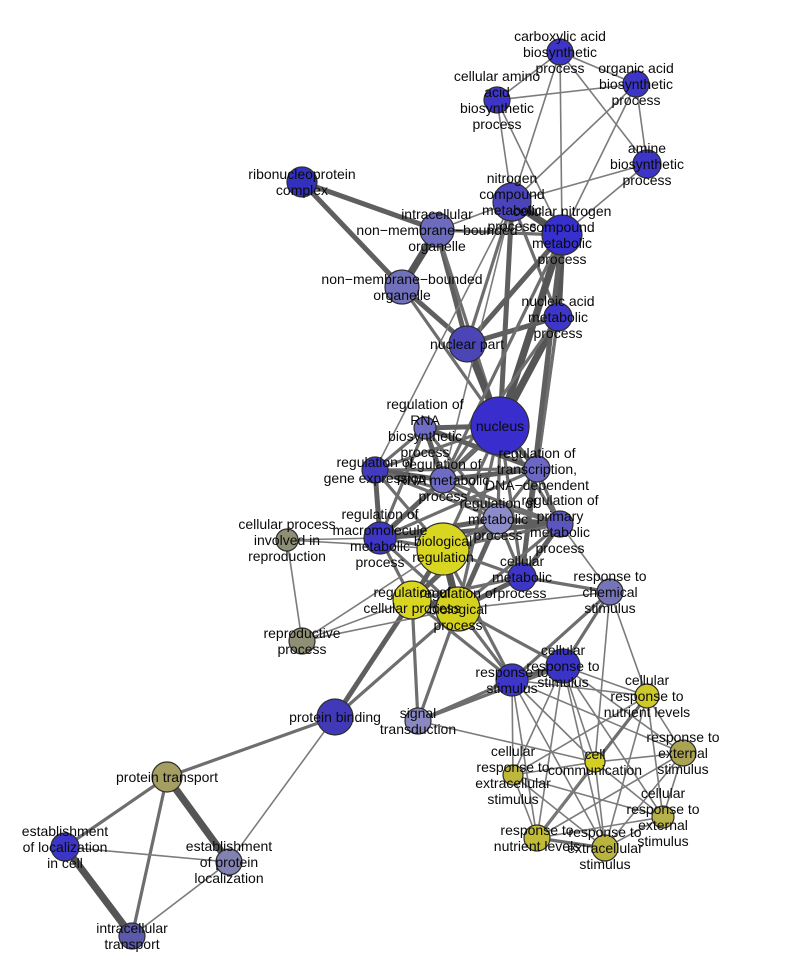 This screenshot has width=786, height=971. What do you see at coordinates (647, 696) in the screenshot?
I see `node-n31` at bounding box center [647, 696].